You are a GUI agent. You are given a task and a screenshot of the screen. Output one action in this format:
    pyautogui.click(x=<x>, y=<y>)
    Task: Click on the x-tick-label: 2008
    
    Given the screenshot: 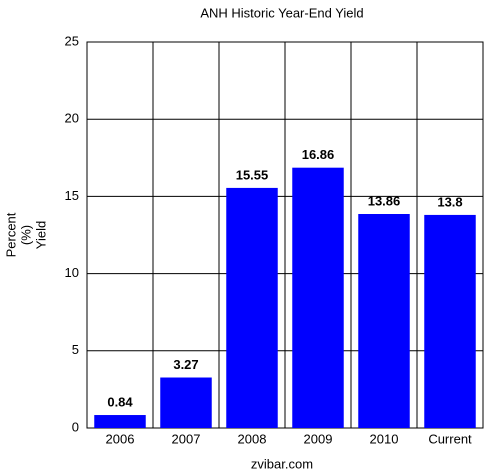 What is the action you would take?
    pyautogui.click(x=252, y=438)
    